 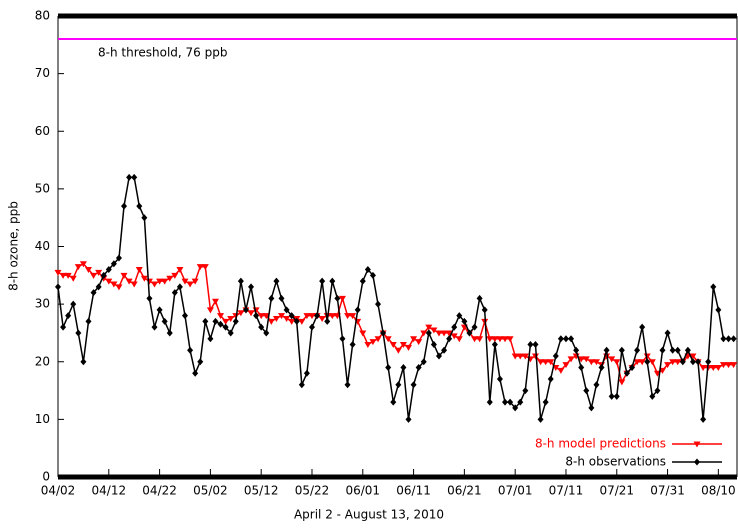 What do you see at coordinates (464, 491) in the screenshot?
I see `x-tick-label: 06/21` at bounding box center [464, 491].